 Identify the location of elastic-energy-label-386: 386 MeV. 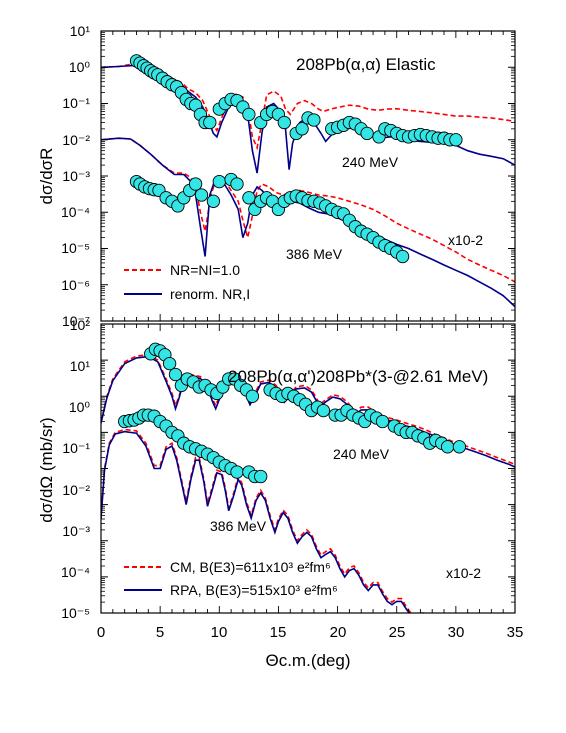
(314, 254).